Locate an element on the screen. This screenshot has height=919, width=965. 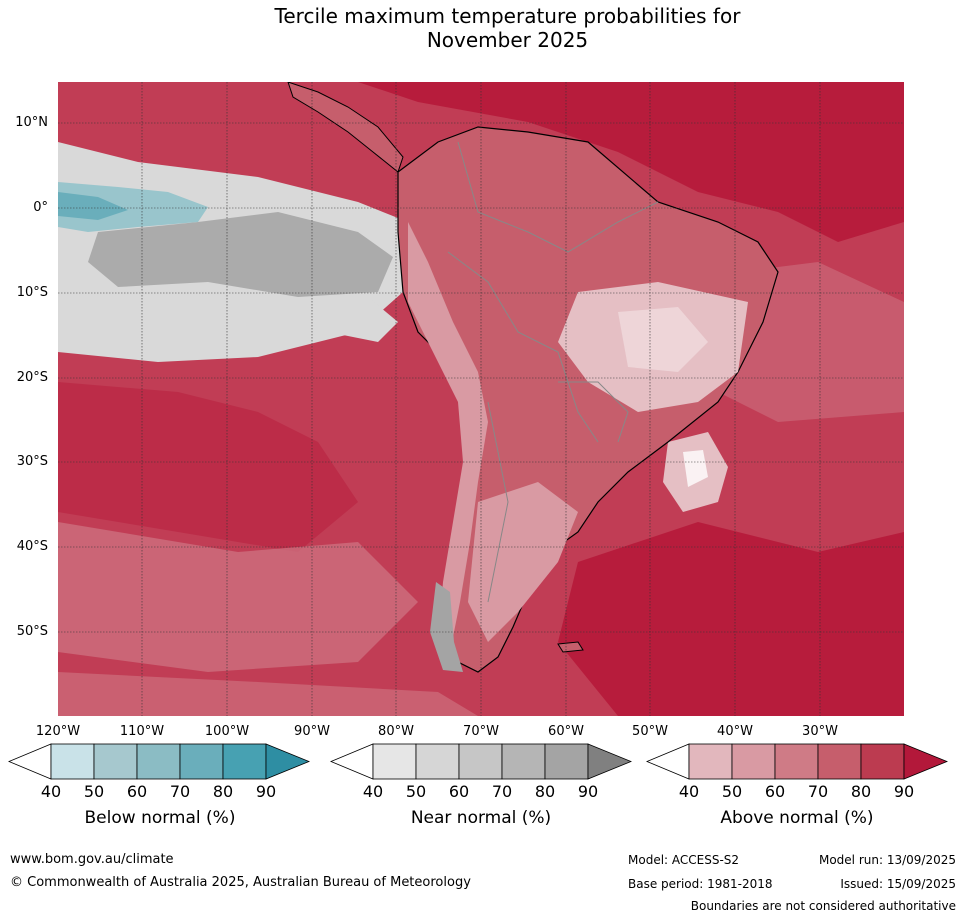
lat-label-10s: 10°S is located at coordinates (32, 292).